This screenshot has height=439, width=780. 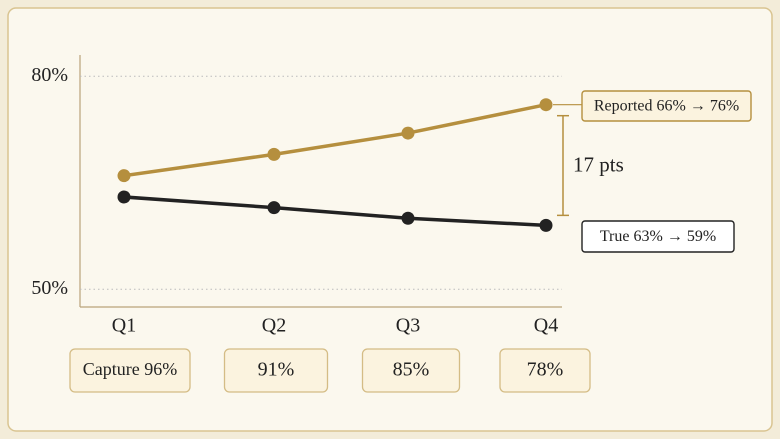 What do you see at coordinates (49, 75) in the screenshot?
I see `y-tick-label: 80%` at bounding box center [49, 75].